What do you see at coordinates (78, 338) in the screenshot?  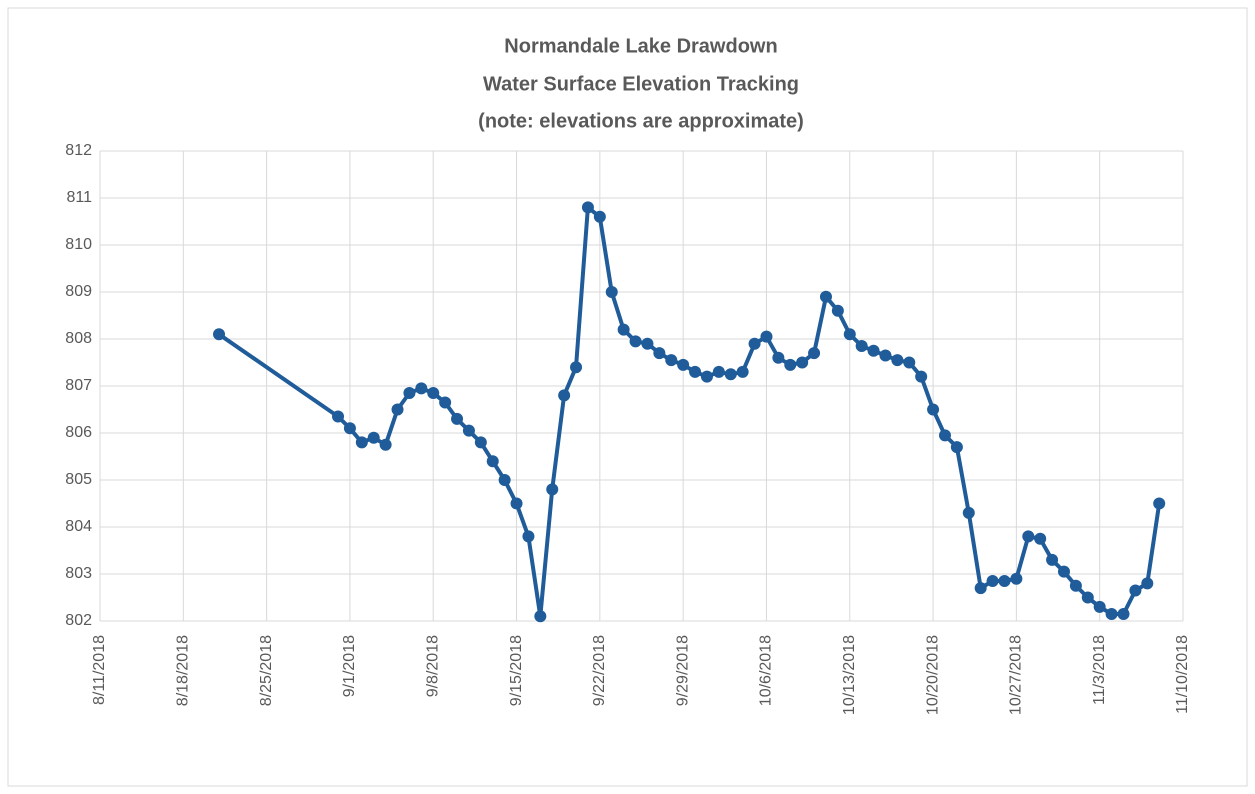 I see `y-tick-label: 808` at bounding box center [78, 338].